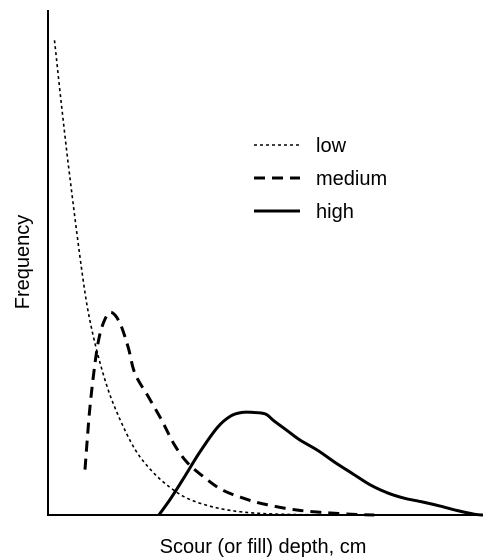 The width and height of the screenshot is (483, 558). Describe the element at coordinates (351, 179) in the screenshot. I see `legend-label-medium: medium` at that location.